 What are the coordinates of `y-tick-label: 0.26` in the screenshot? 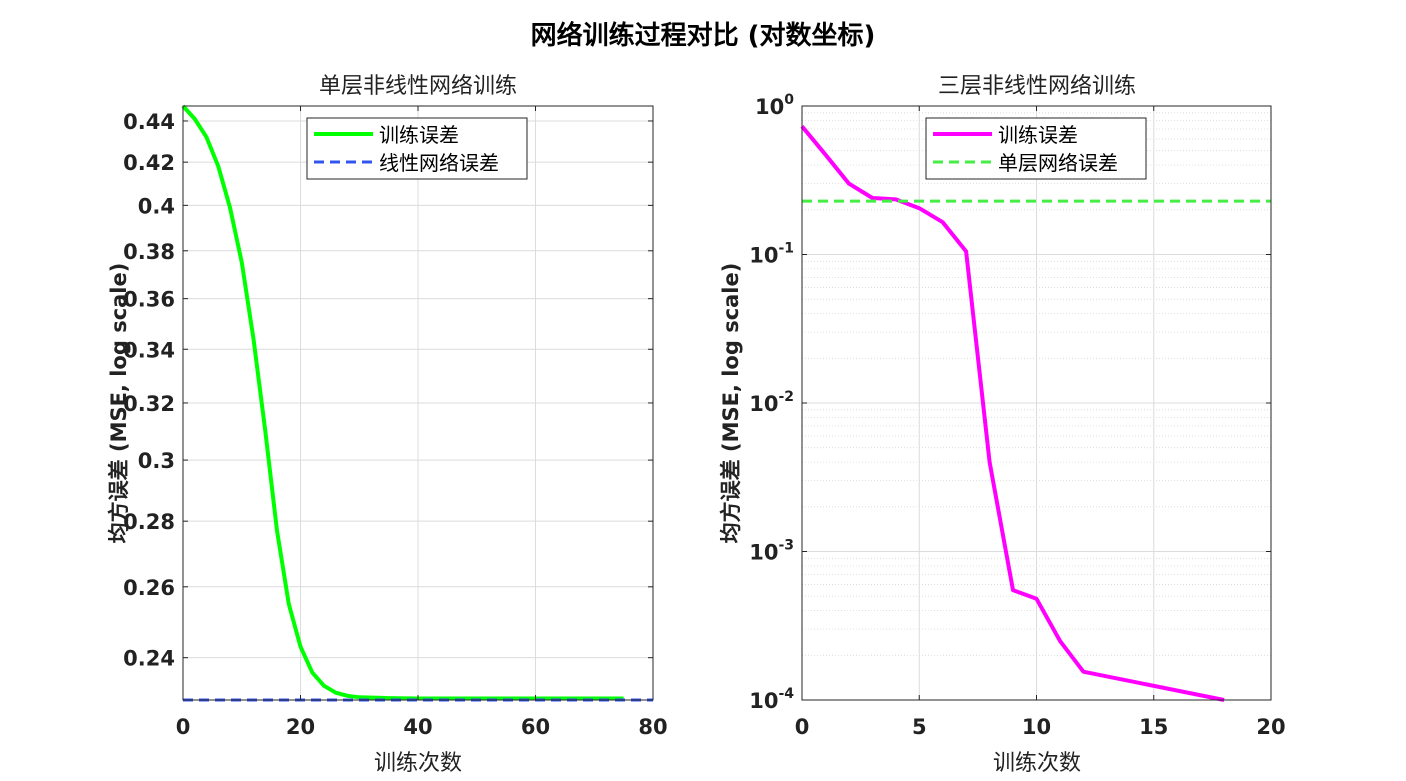 It's located at (149, 588).